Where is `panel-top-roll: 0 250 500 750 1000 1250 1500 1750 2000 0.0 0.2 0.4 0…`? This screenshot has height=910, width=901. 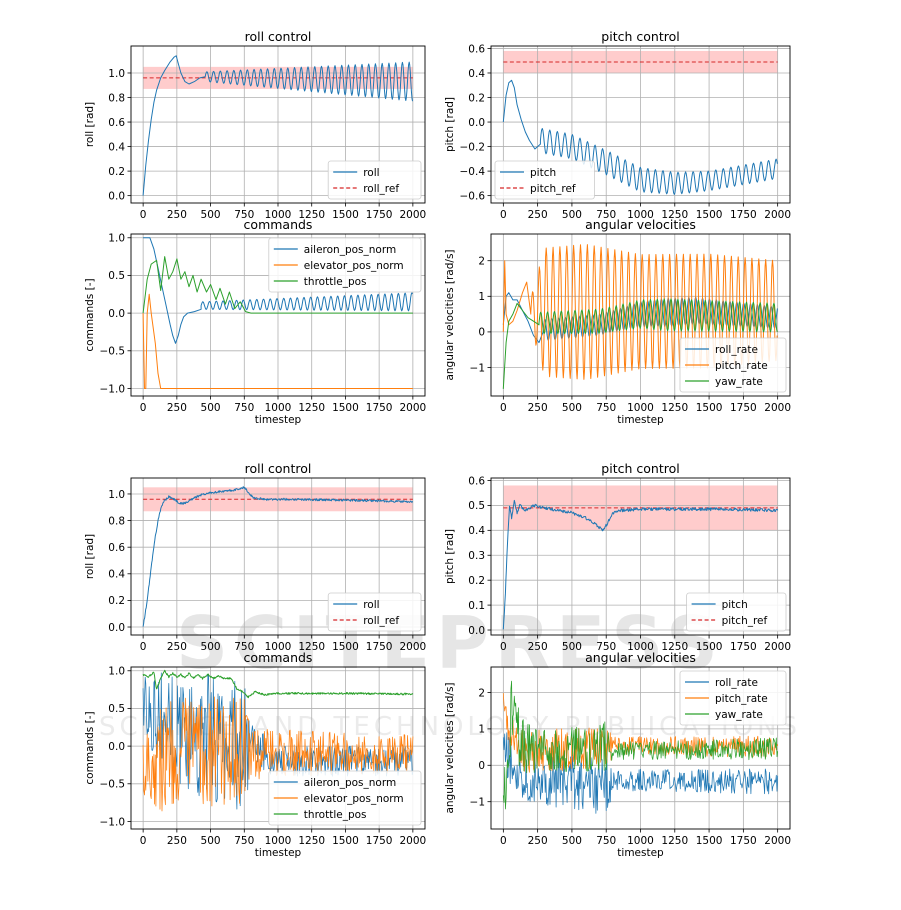
panel-top-roll: 0 250 500 750 1000 1250 1500 1750 2000 0.0 0.2 0.4 0… is located at coordinates (255, 125).